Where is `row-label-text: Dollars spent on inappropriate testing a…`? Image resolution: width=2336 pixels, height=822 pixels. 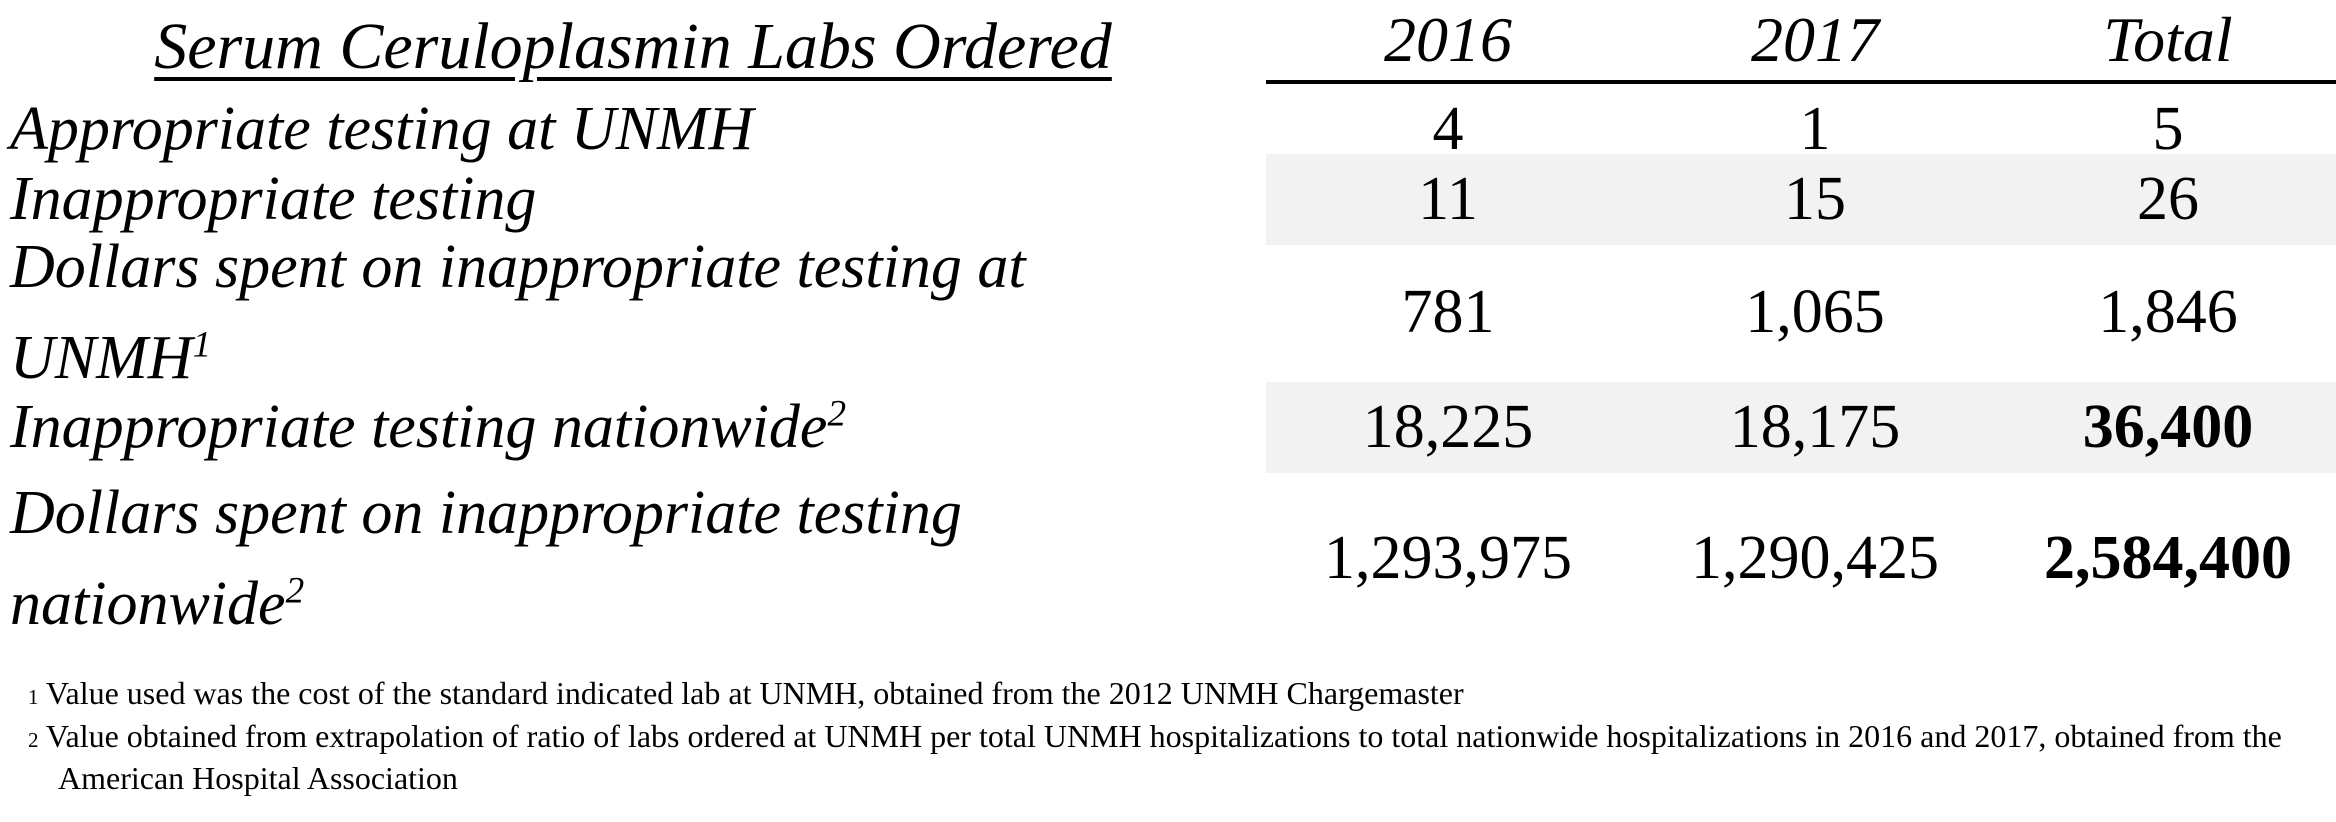 row-label-text: Dollars spent on inappropriate testing a… is located at coordinates (518, 312).